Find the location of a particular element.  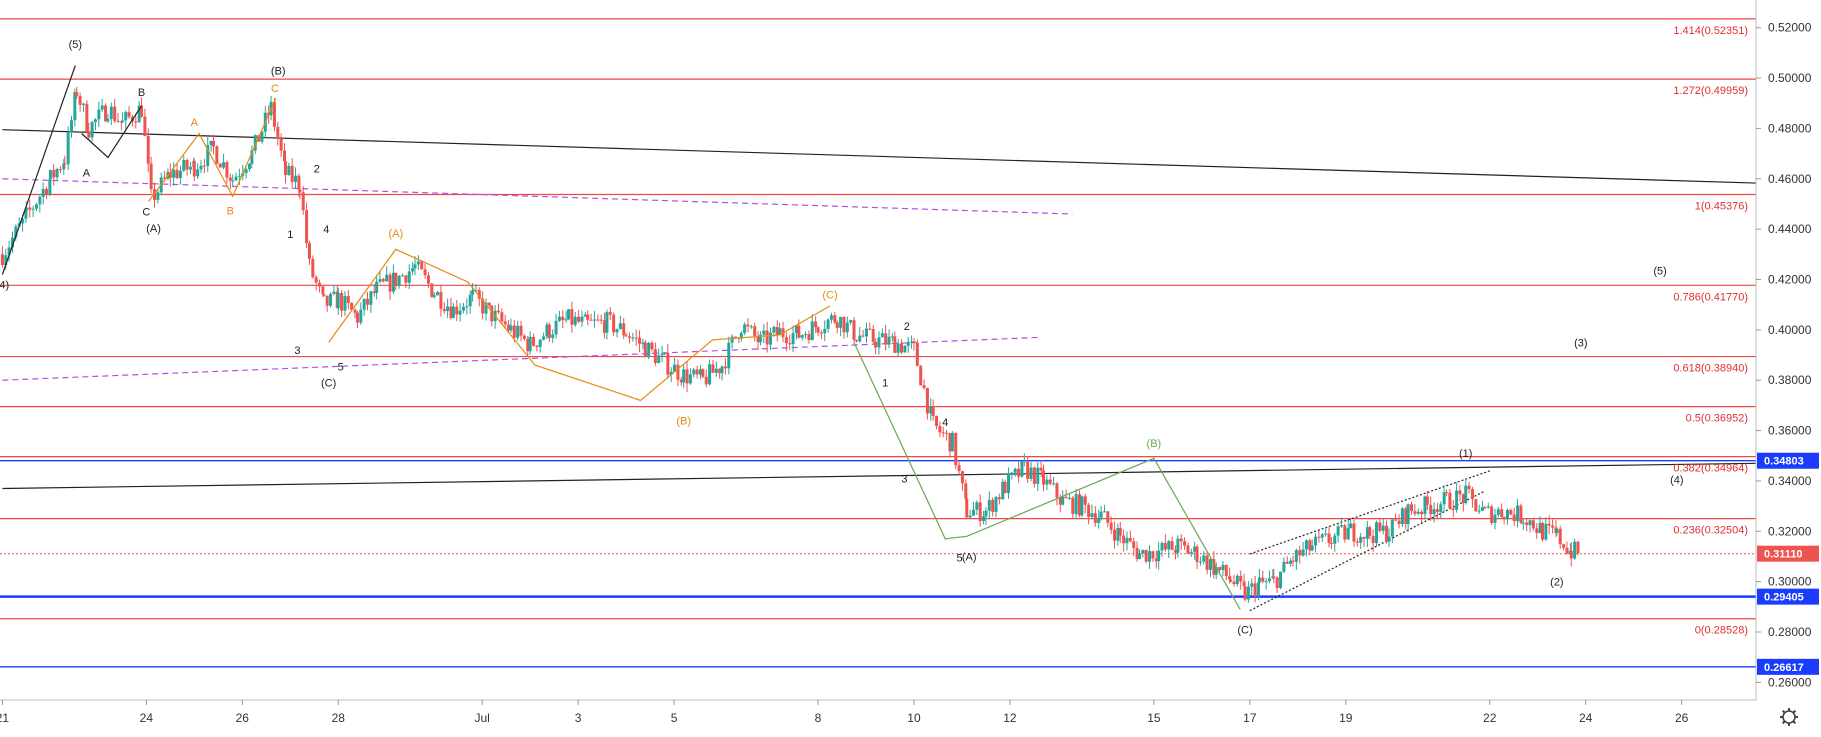

y-tick-label: 0.44000 is located at coordinates (1790, 229).